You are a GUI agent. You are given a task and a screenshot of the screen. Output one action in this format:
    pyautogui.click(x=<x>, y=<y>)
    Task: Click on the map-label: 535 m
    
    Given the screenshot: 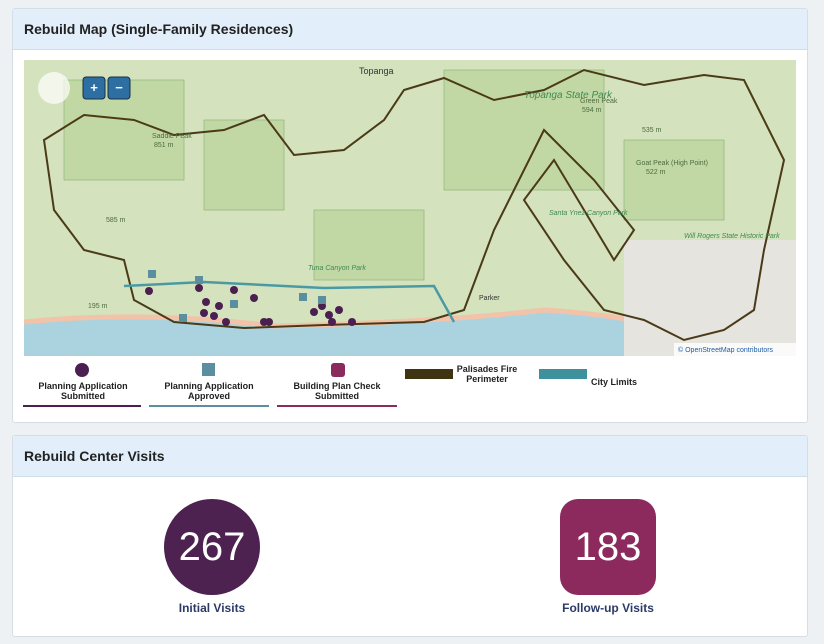 What is the action you would take?
    pyautogui.click(x=652, y=130)
    